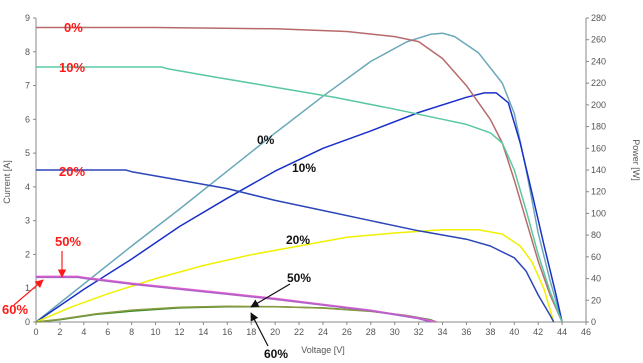  Describe the element at coordinates (598, 192) in the screenshot. I see `y-right-tick-label: 120` at that location.